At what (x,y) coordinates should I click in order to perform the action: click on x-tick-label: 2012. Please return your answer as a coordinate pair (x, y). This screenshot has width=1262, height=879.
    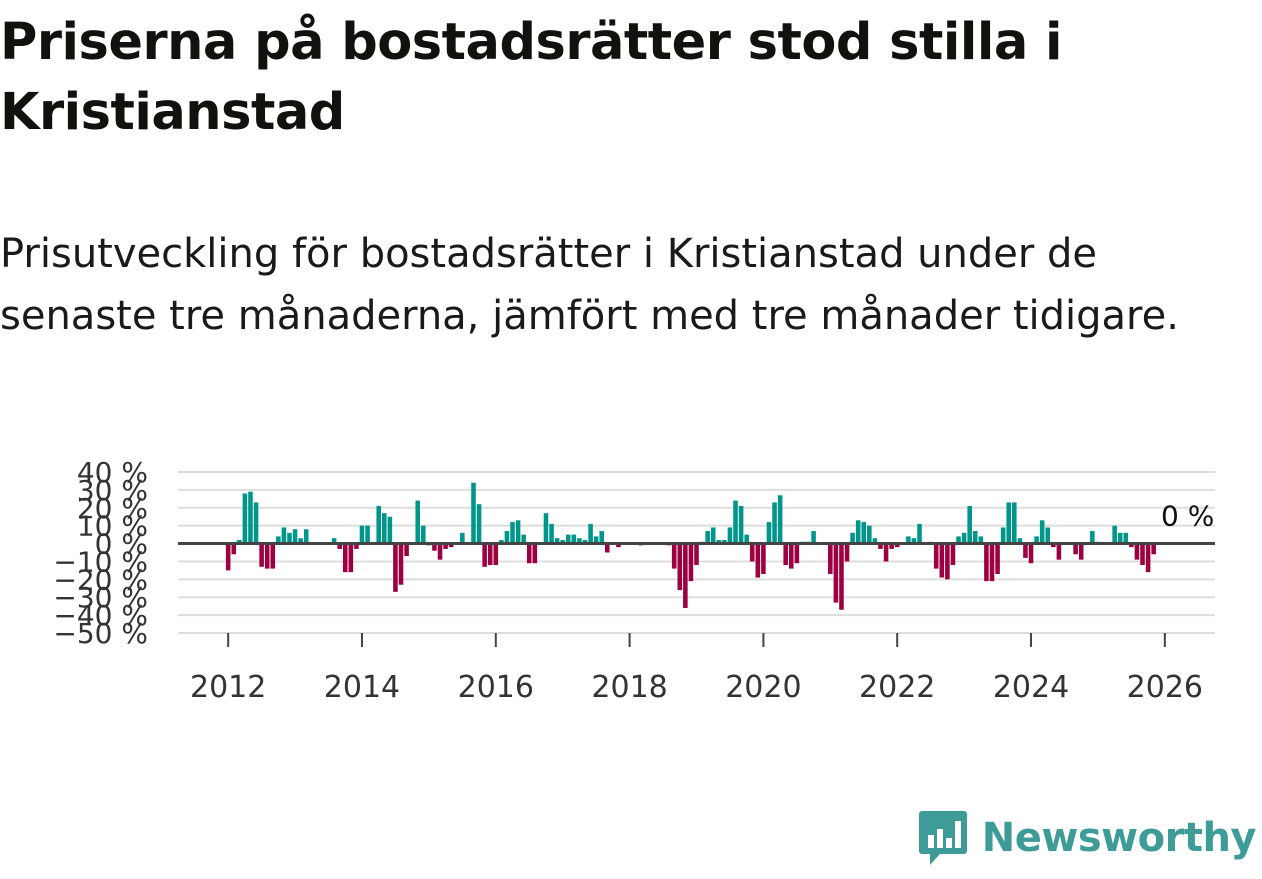
    Looking at the image, I should click on (228, 687).